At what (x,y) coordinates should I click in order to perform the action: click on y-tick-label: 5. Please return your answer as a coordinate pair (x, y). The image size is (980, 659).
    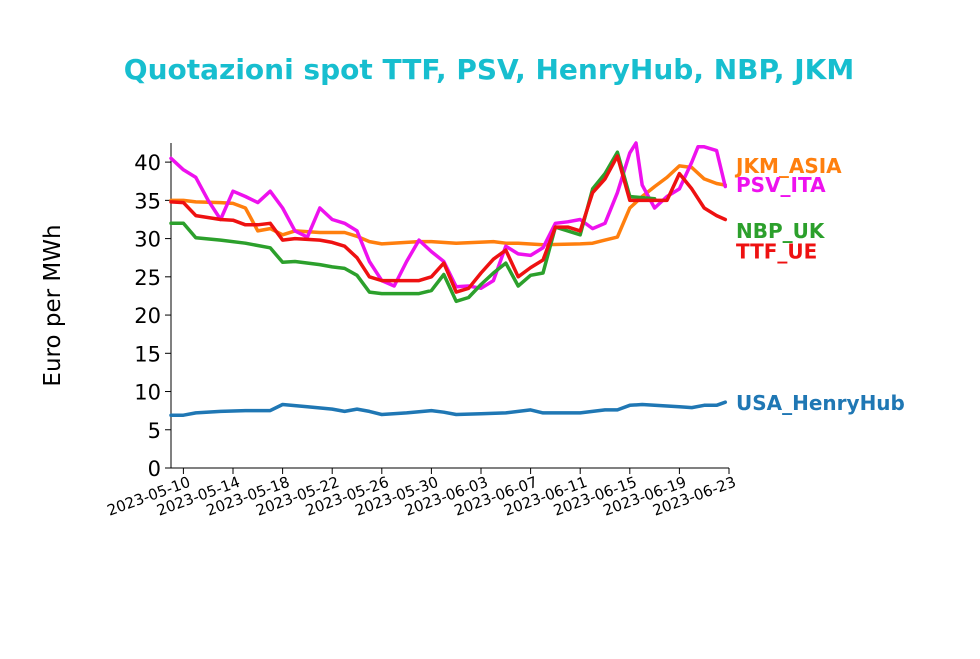
    Looking at the image, I should click on (154, 431).